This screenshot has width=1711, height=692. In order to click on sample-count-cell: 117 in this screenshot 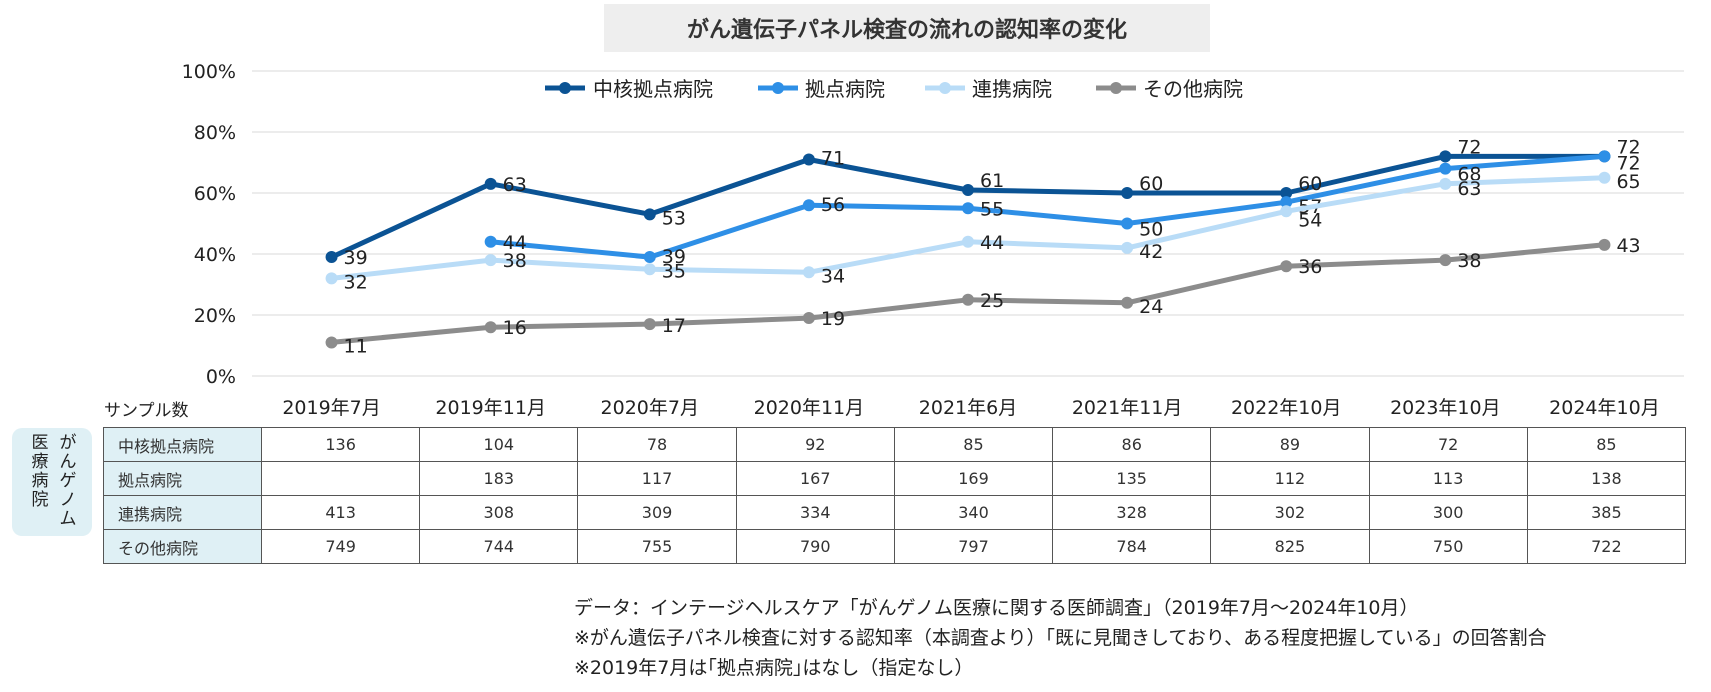, I will do `click(657, 478)`.